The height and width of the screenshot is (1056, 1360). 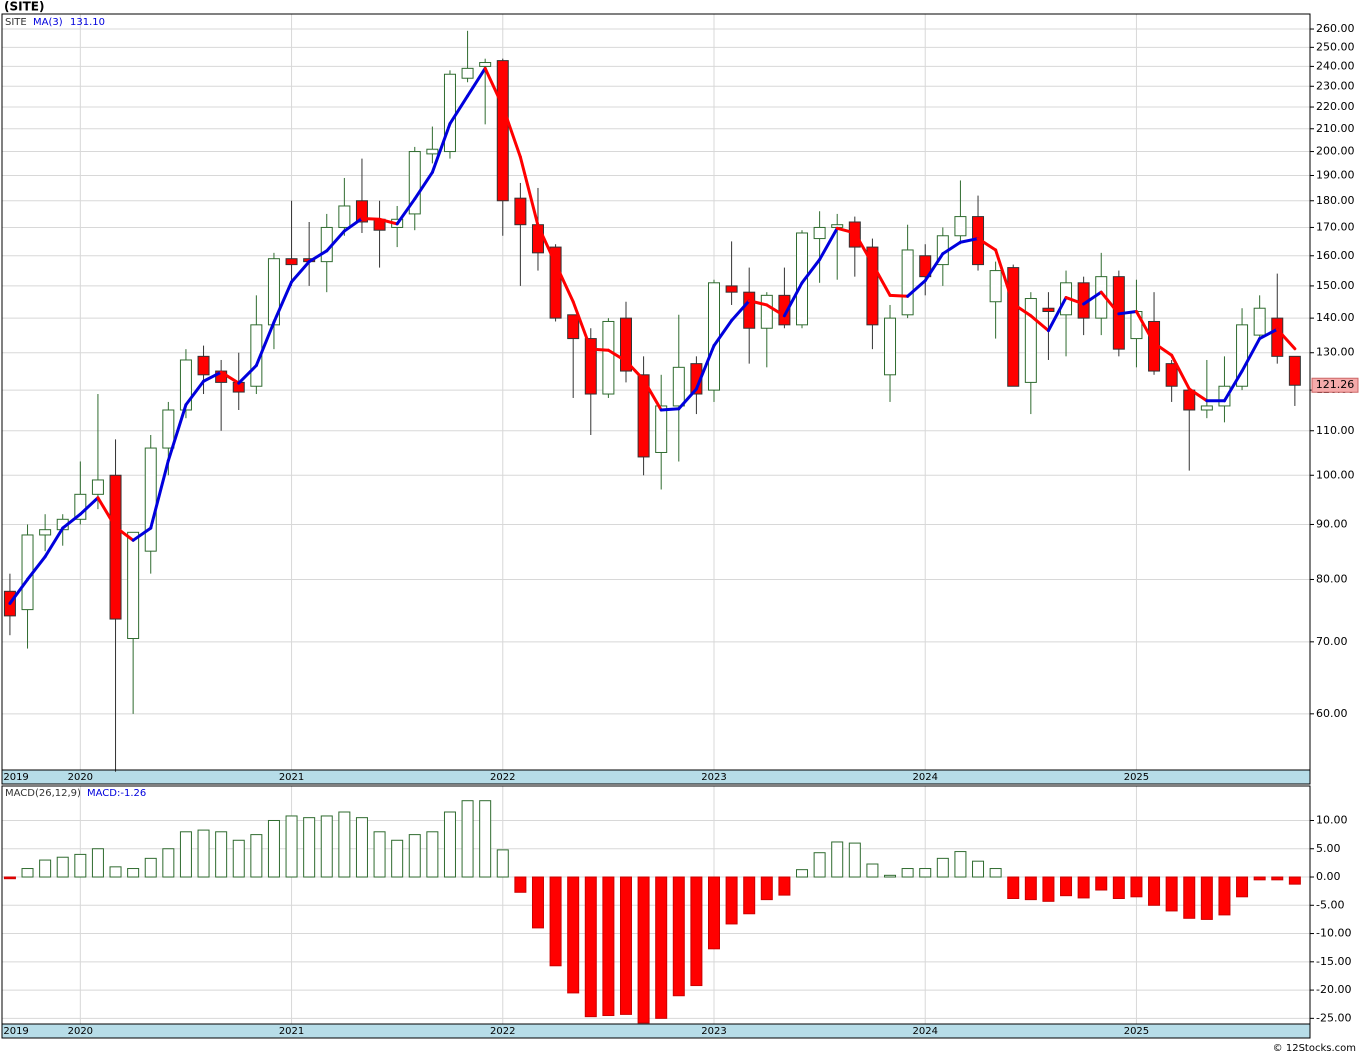 I want to click on x-tick-label: 2022, so click(x=502, y=1031).